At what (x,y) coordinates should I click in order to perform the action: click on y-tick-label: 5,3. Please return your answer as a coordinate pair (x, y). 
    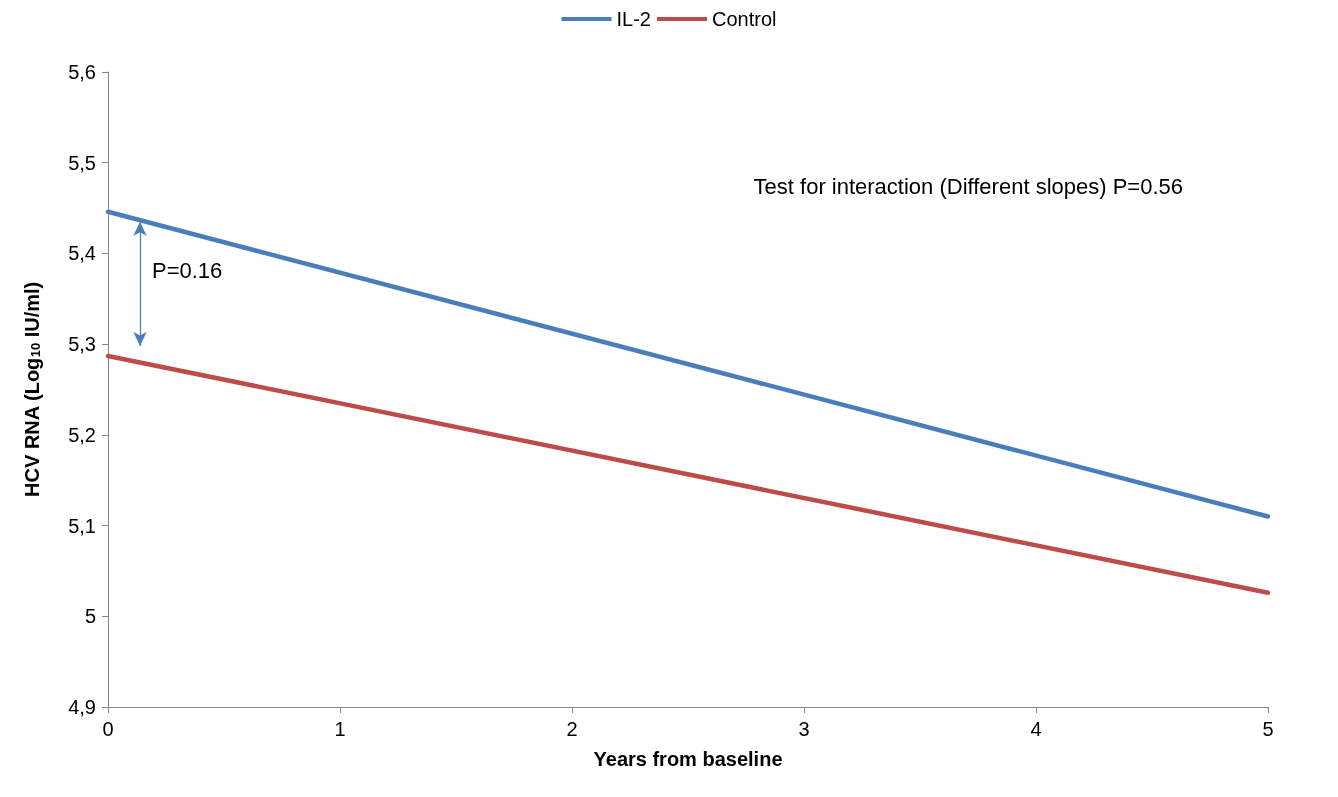
    Looking at the image, I should click on (82, 344).